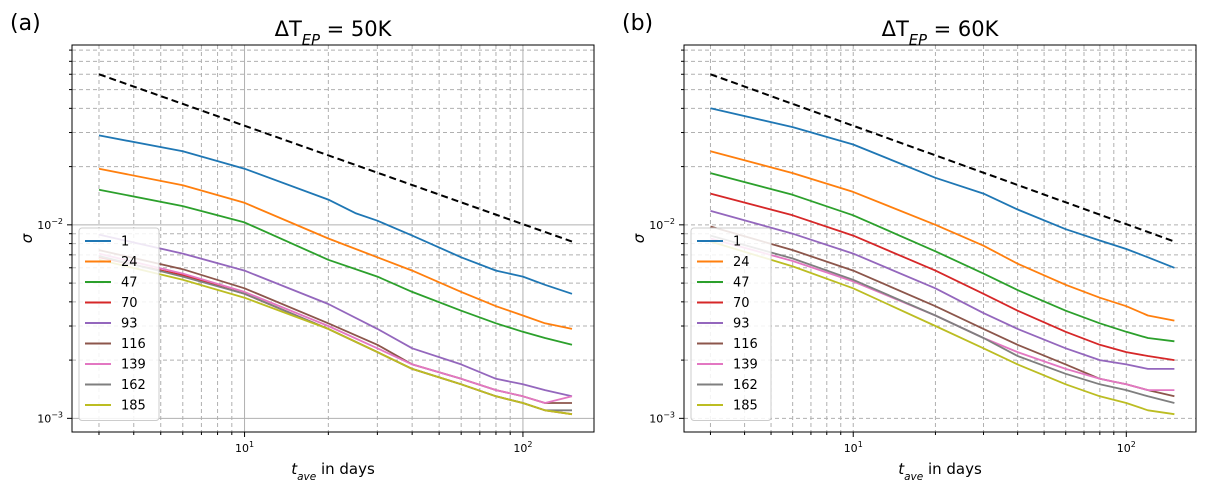 This screenshot has height=485, width=1206. I want to click on panel-label: (a), so click(25, 23).